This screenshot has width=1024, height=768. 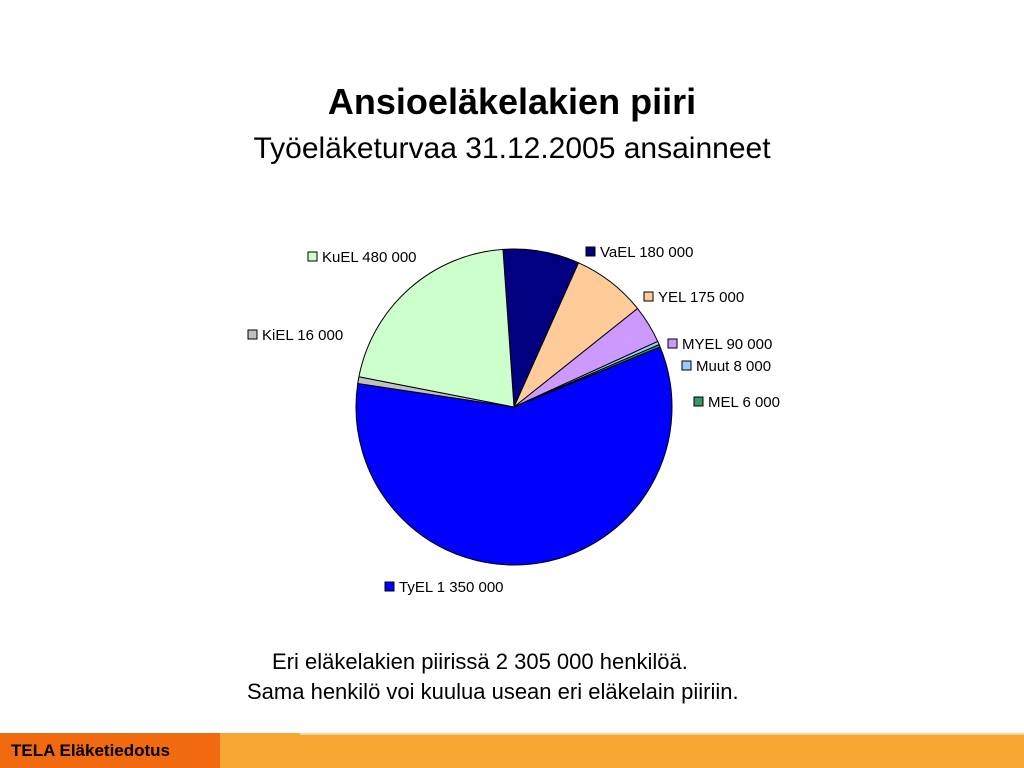 I want to click on legend-swatch-kuel, so click(x=312, y=256).